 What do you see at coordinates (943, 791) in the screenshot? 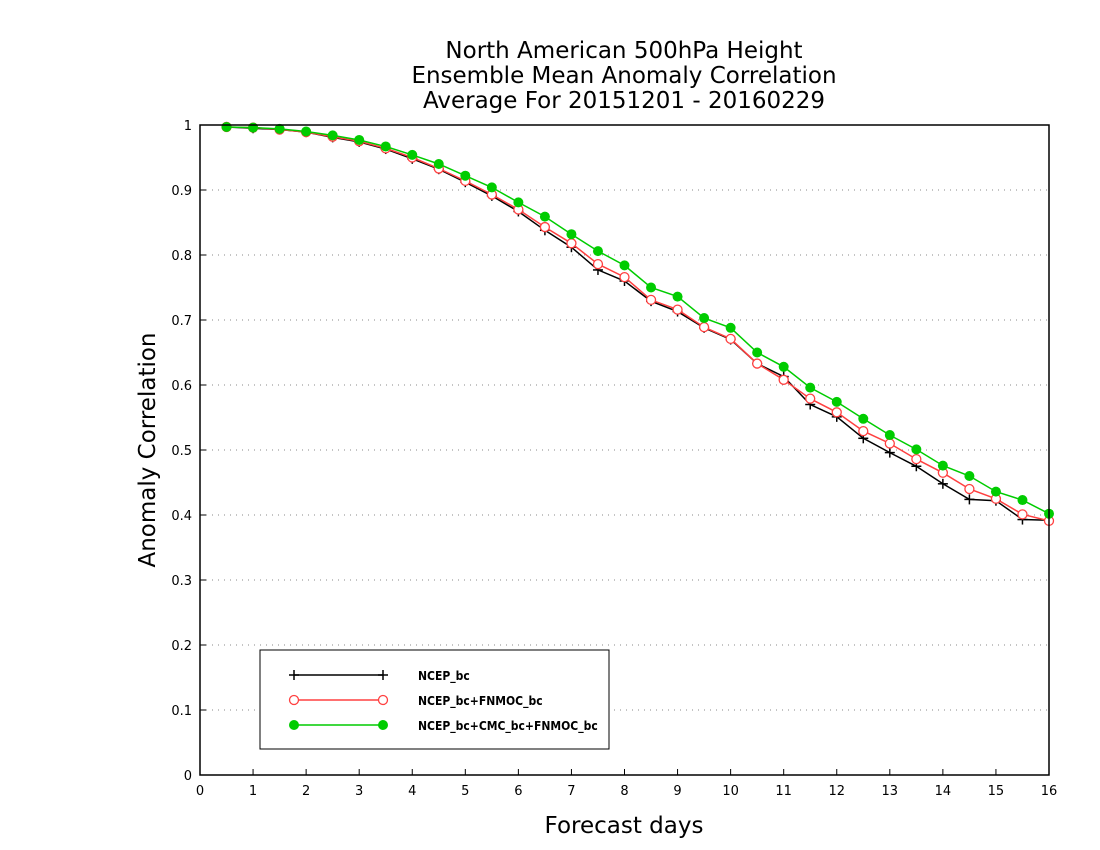
I see `x-tick-label: 14` at bounding box center [943, 791].